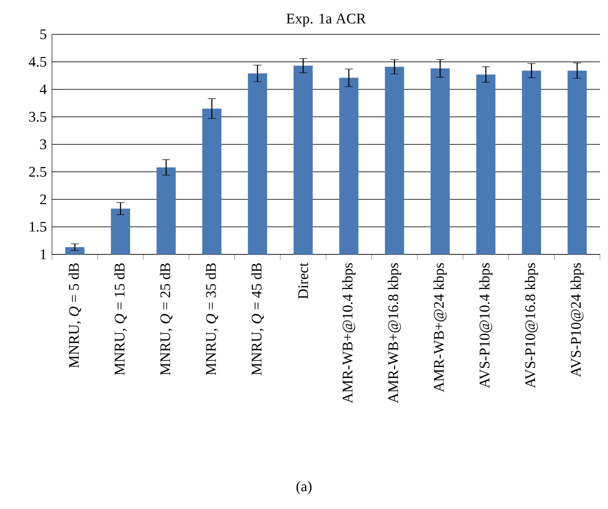  Describe the element at coordinates (349, 333) in the screenshot. I see `x-tick-label: AMR-WB+@10.4 kbps` at that location.